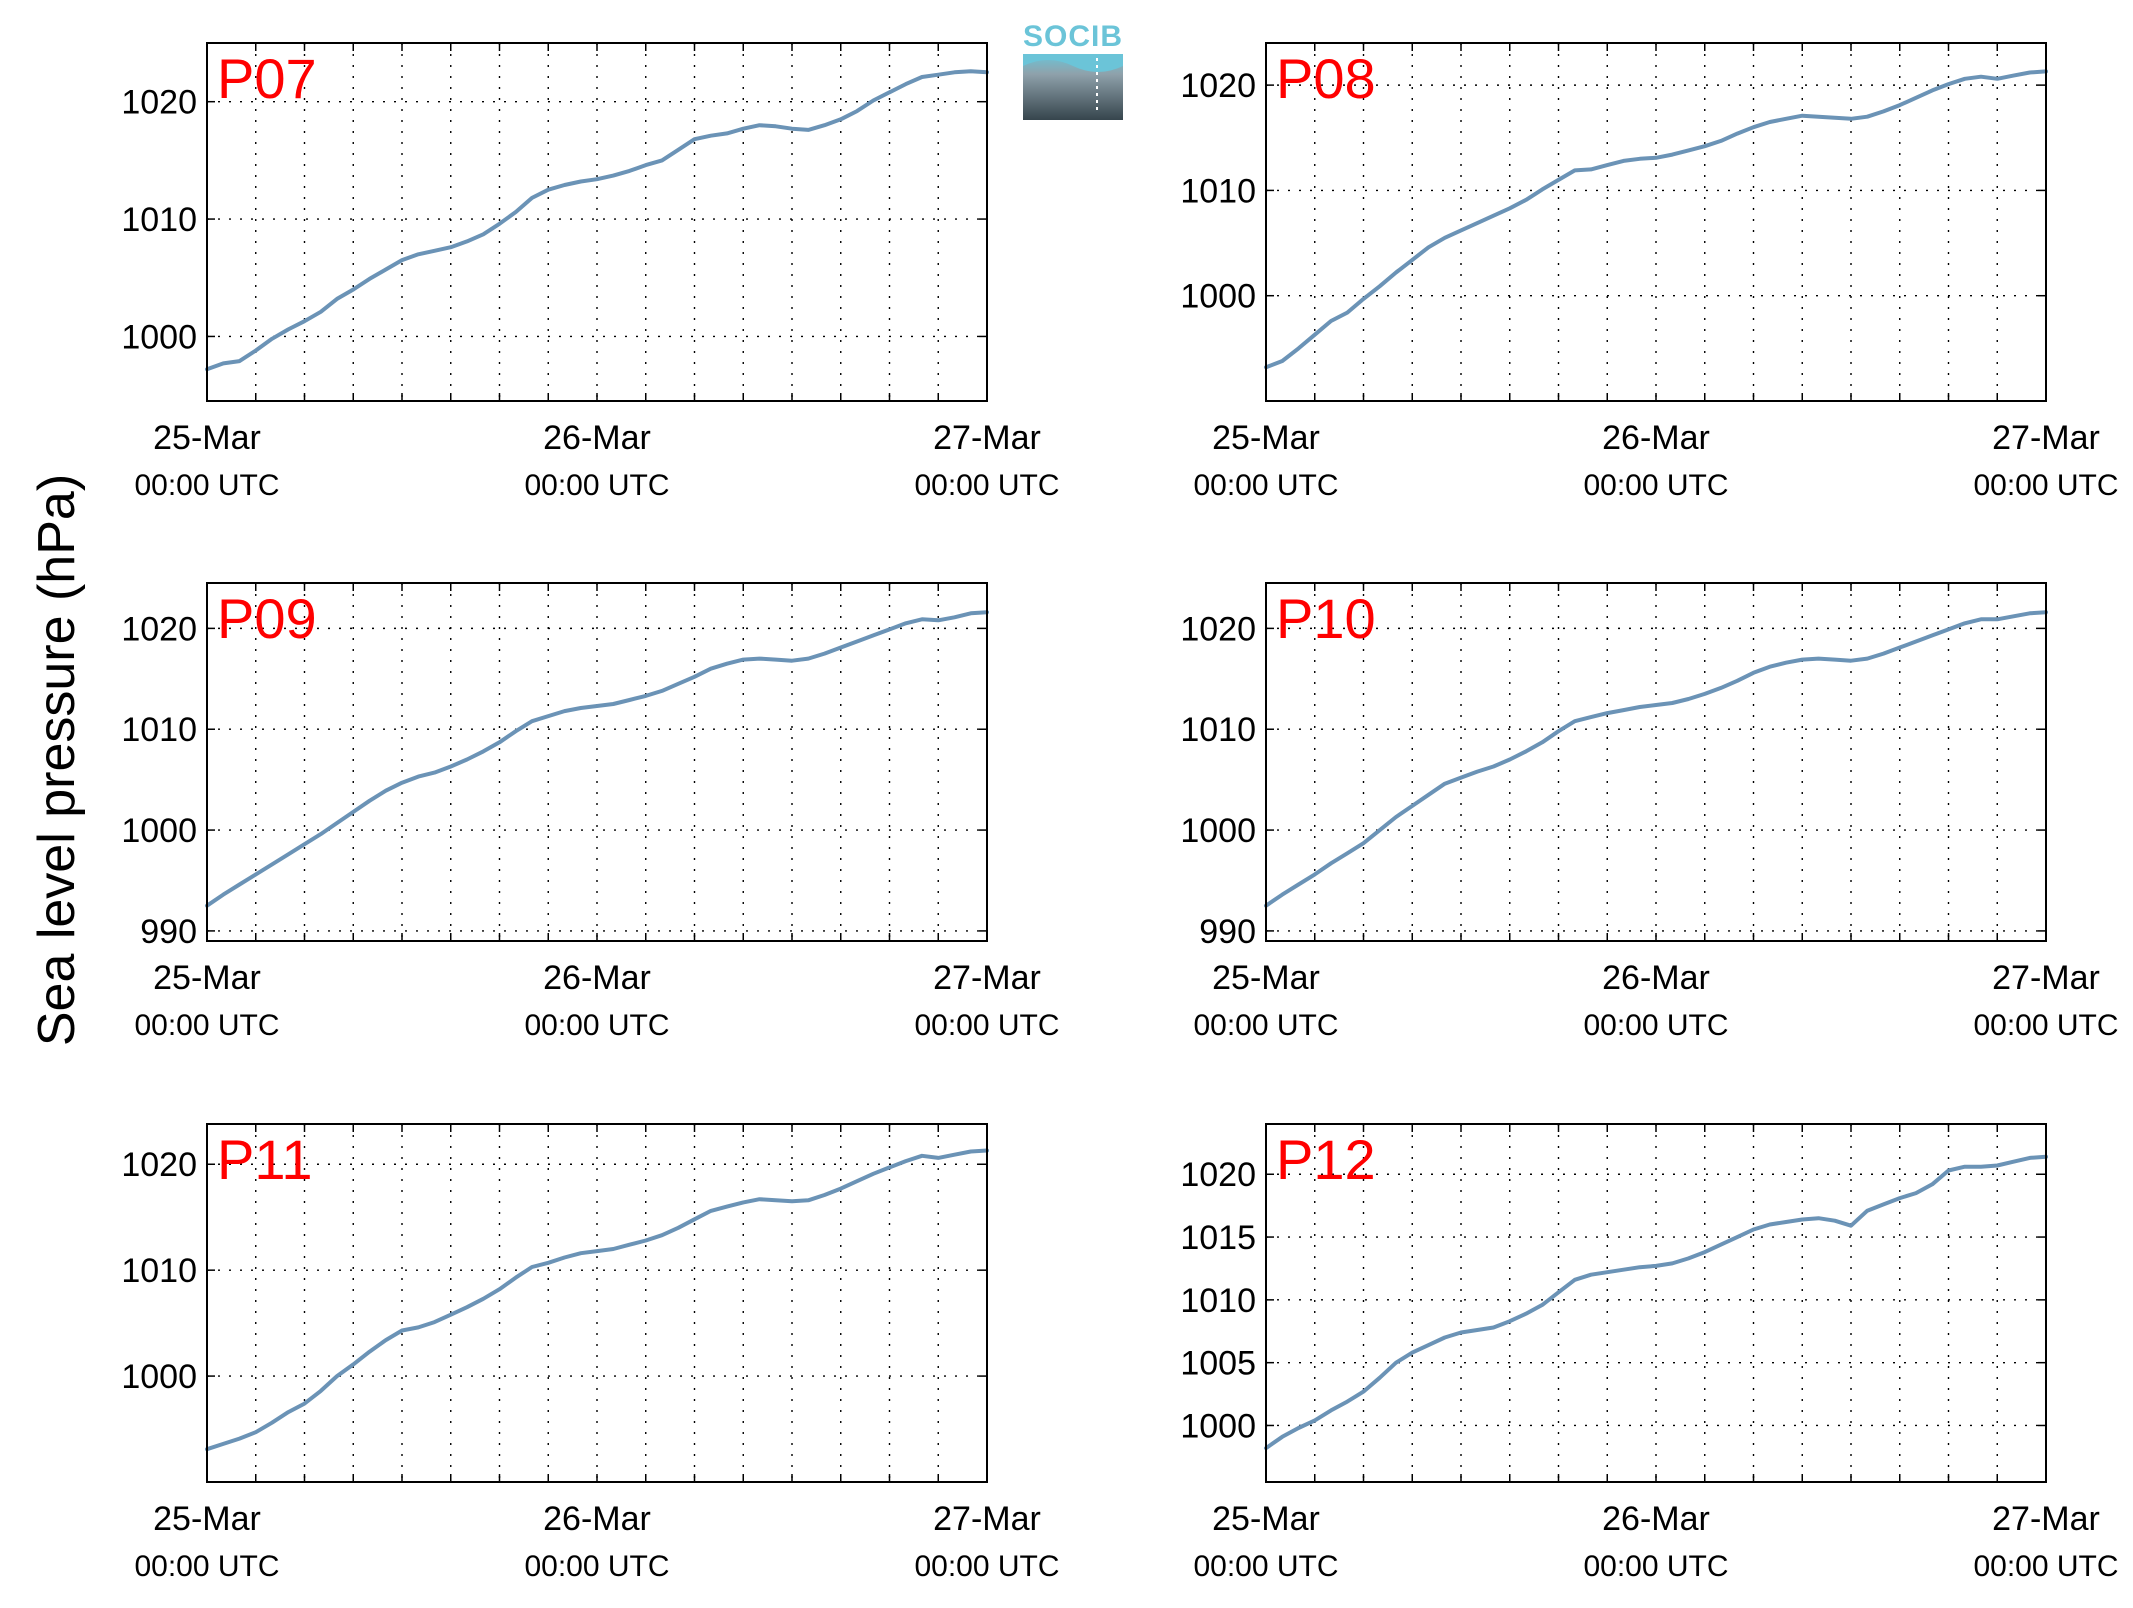  What do you see at coordinates (1073, 70) in the screenshot?
I see `socib-logo: SOCIB` at bounding box center [1073, 70].